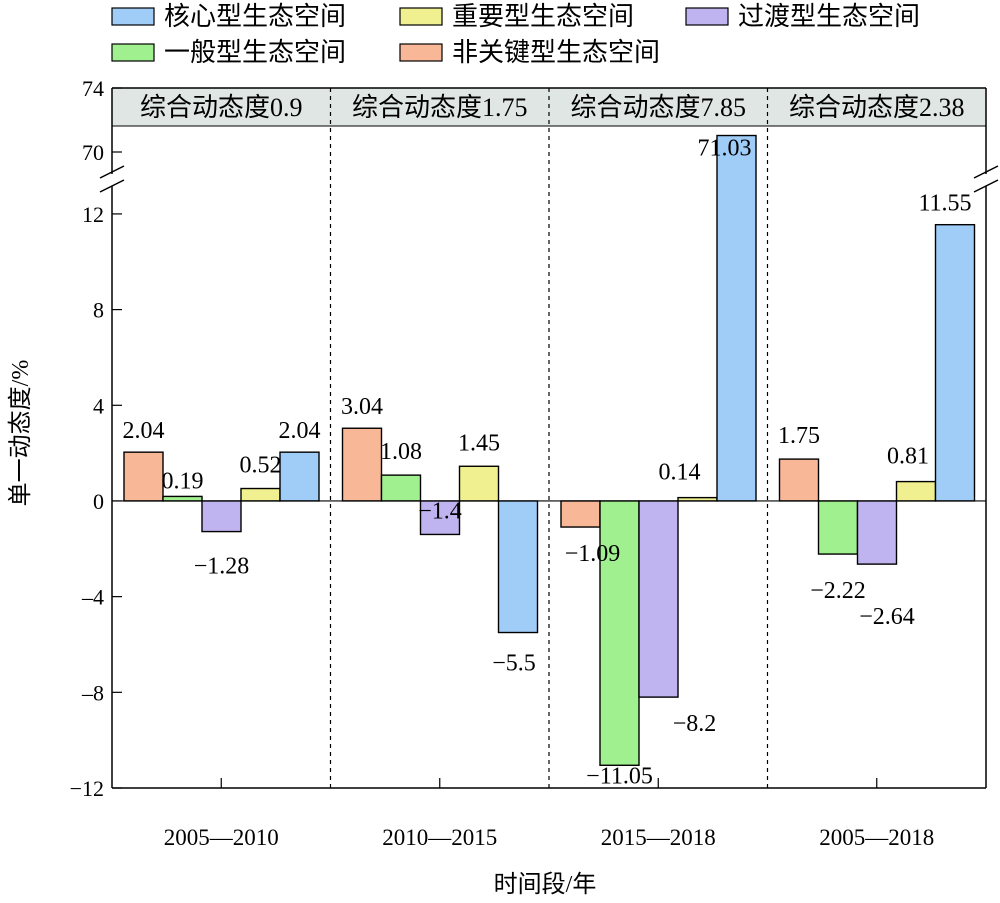  What do you see at coordinates (479, 443) in the screenshot?
I see `data-label: 1.45` at bounding box center [479, 443].